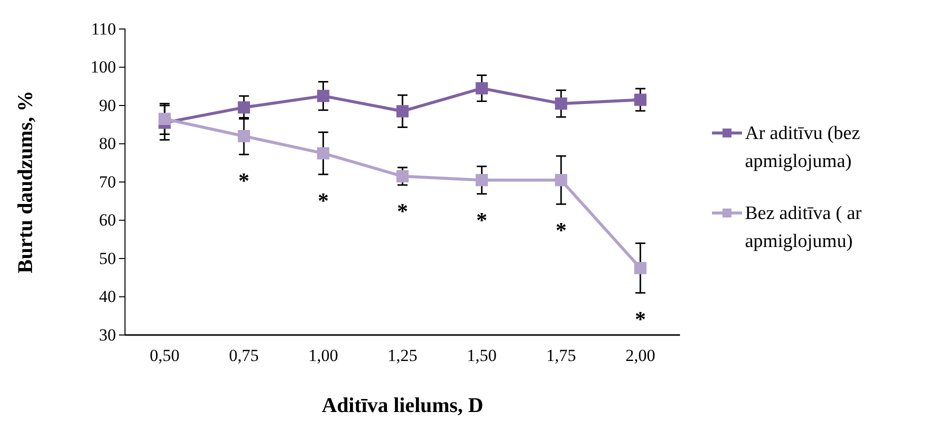 Image resolution: width=950 pixels, height=427 pixels. Describe the element at coordinates (107, 296) in the screenshot. I see `y-tick-label: 40` at that location.